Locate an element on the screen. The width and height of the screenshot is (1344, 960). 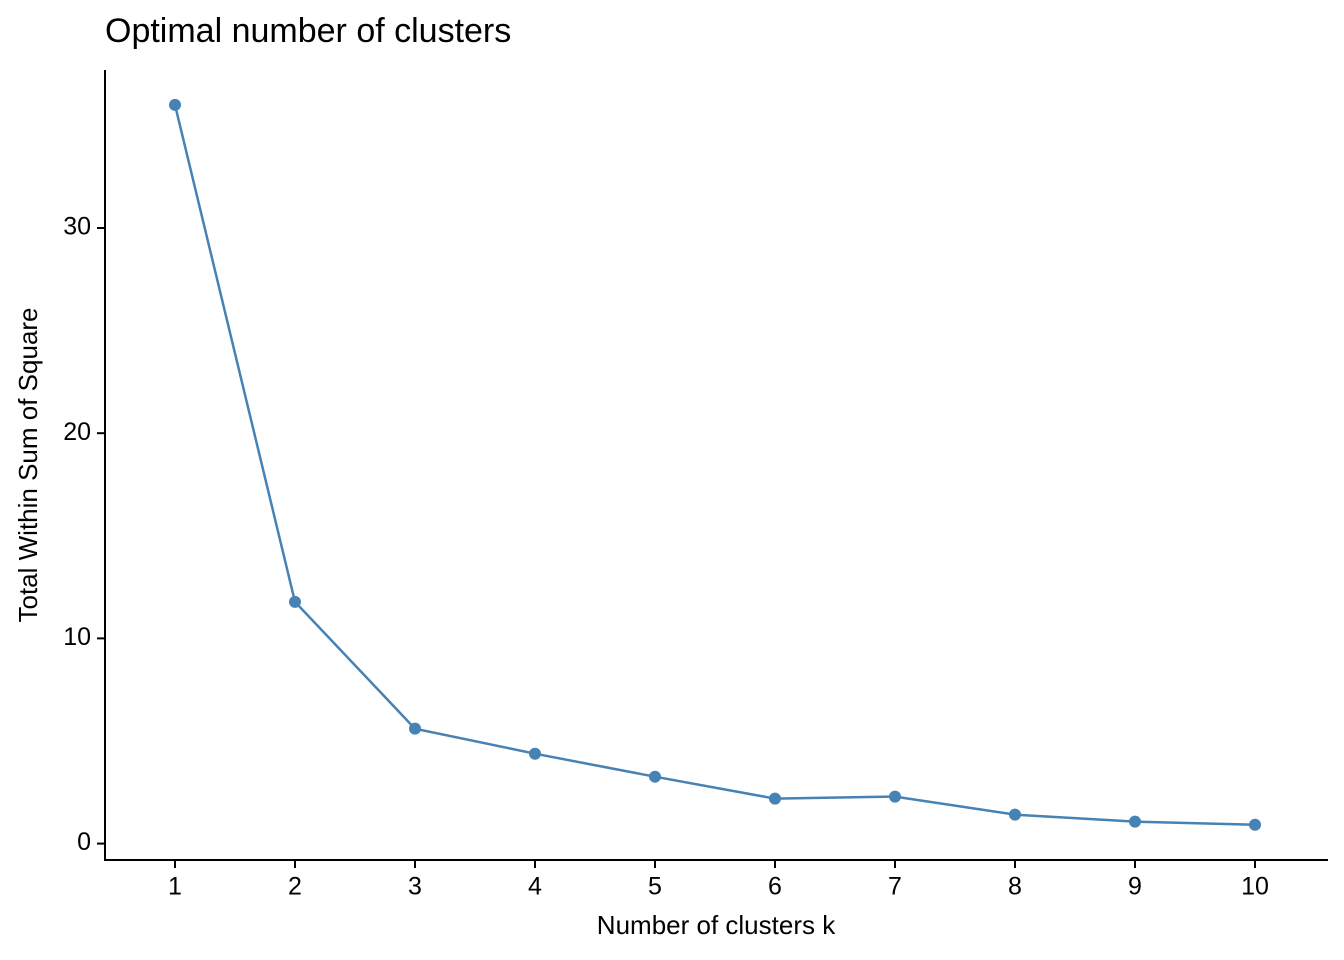
y-tick-label: 10 is located at coordinates (77, 637).